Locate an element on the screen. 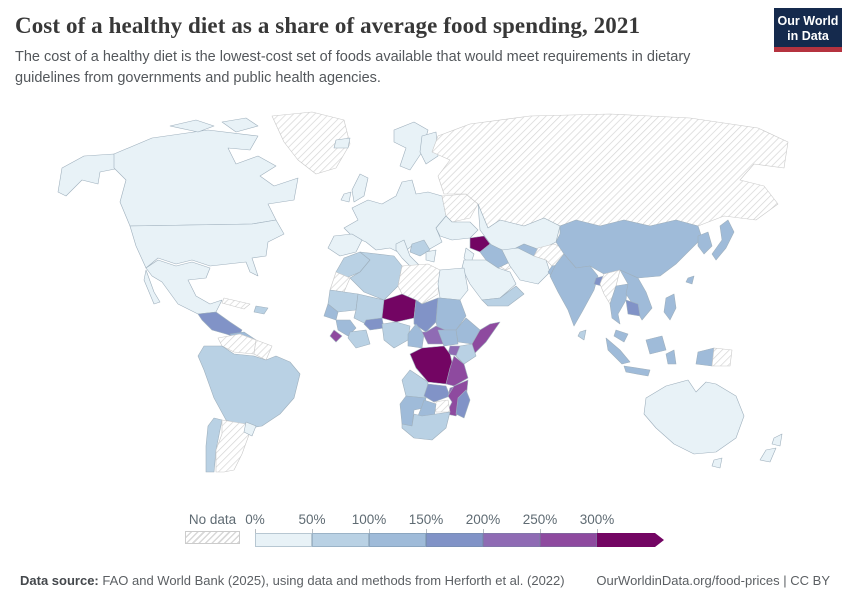 This screenshot has width=850, height=600. country-cuba is located at coordinates (236, 303).